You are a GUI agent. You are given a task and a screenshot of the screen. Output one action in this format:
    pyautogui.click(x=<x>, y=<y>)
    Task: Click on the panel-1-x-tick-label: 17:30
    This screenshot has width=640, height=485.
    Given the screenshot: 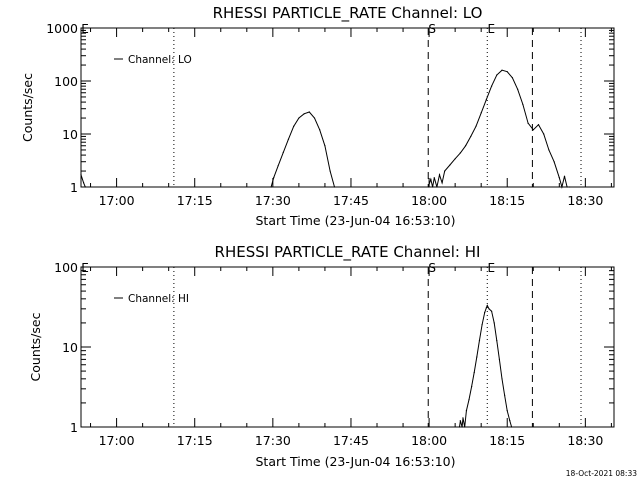 What is the action you would take?
    pyautogui.click(x=273, y=200)
    